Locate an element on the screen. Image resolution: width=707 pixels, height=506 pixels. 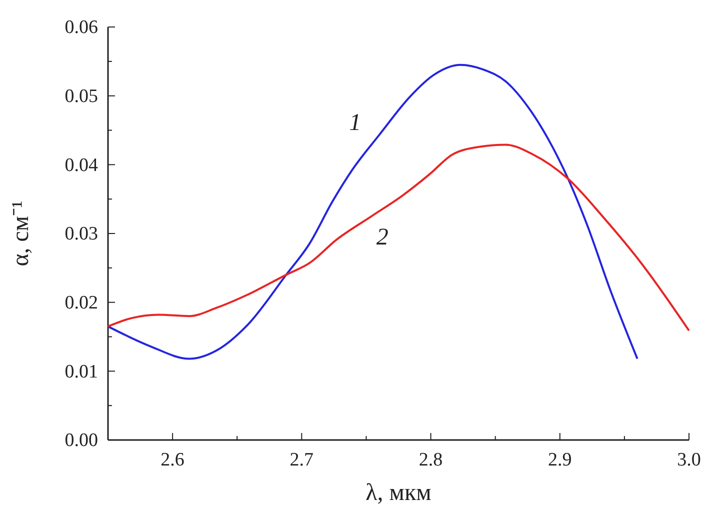
x-tick-label: 2.8 is located at coordinates (430, 459).